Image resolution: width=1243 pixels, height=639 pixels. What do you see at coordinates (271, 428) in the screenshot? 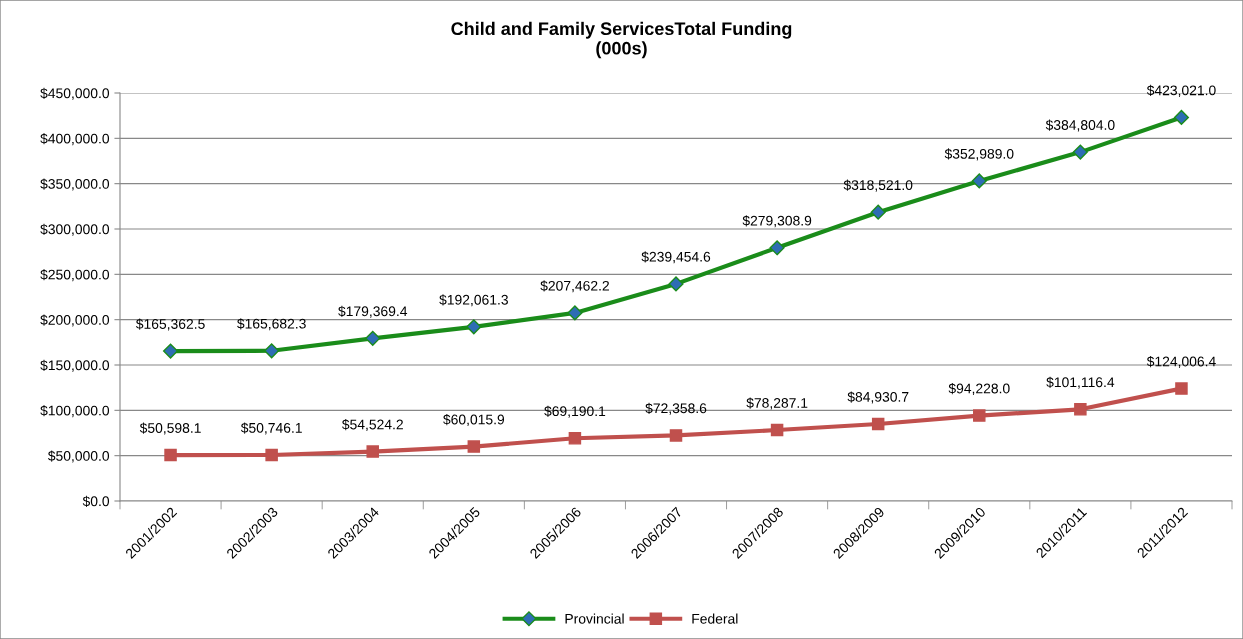
I see `data-label: $50,746.1` at bounding box center [271, 428].